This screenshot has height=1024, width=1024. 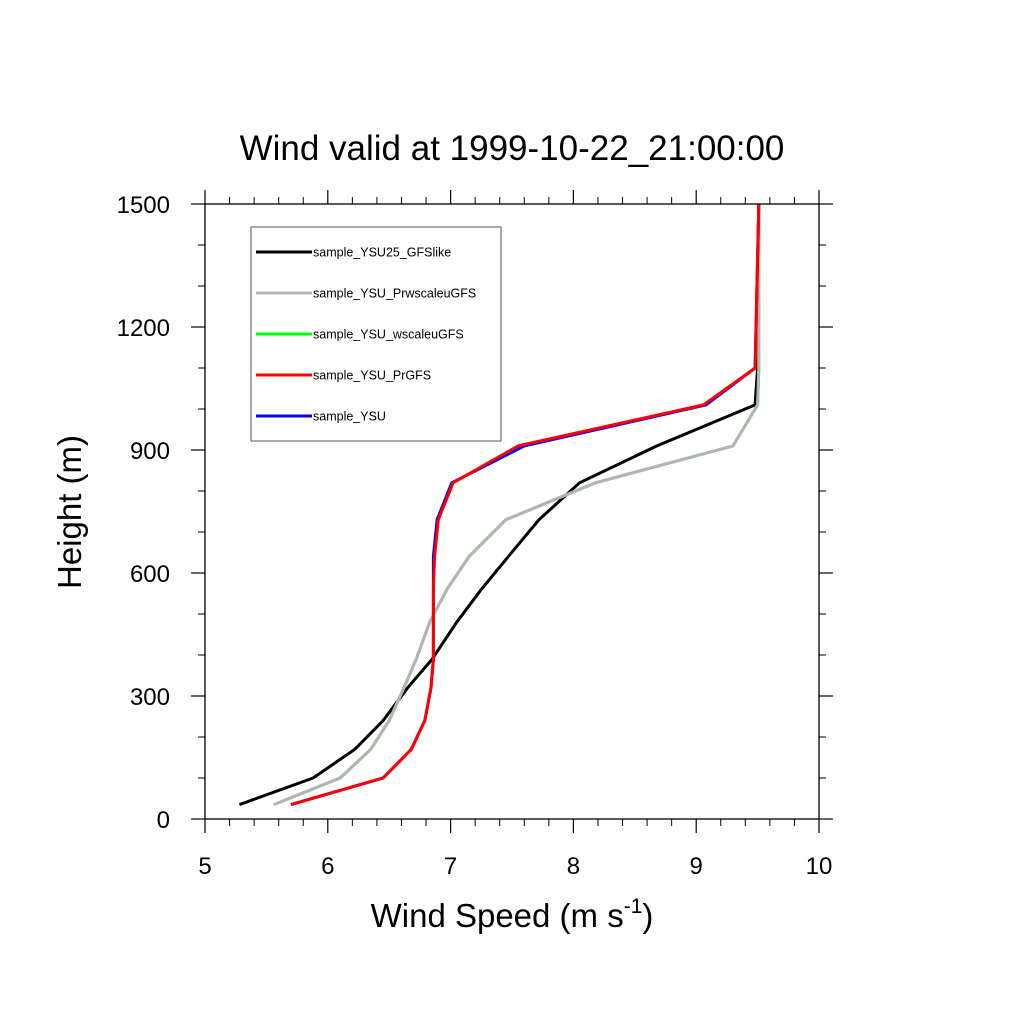 What do you see at coordinates (150, 574) in the screenshot?
I see `y-tick-label: 600` at bounding box center [150, 574].